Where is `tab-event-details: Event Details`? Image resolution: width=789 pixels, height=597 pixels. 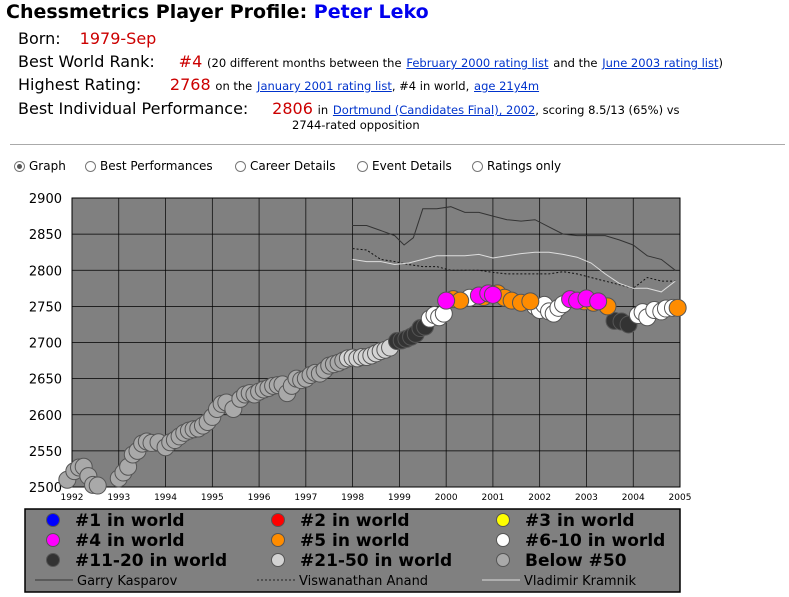 tab-event-details: Event Details is located at coordinates (404, 166).